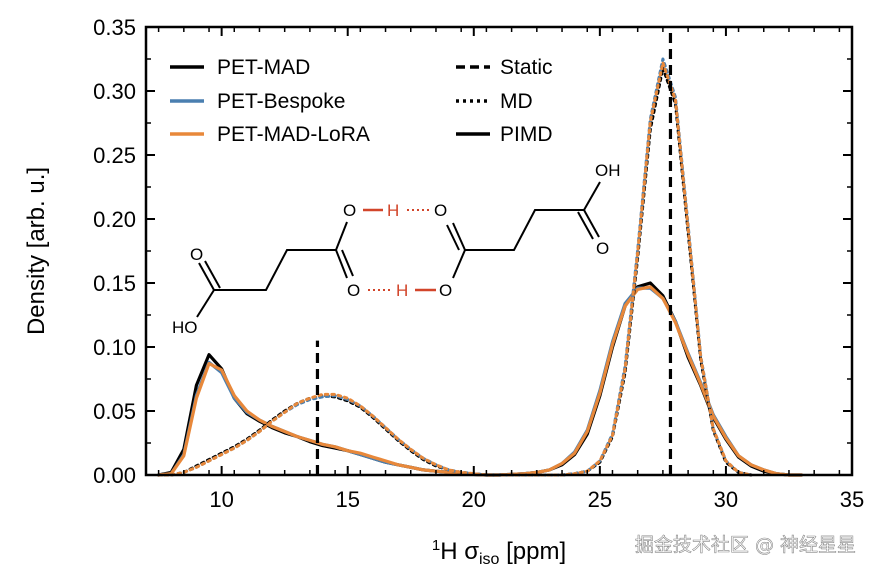  What do you see at coordinates (341, 236) in the screenshot?
I see `left-carbonyl-to-bridge-top` at bounding box center [341, 236].